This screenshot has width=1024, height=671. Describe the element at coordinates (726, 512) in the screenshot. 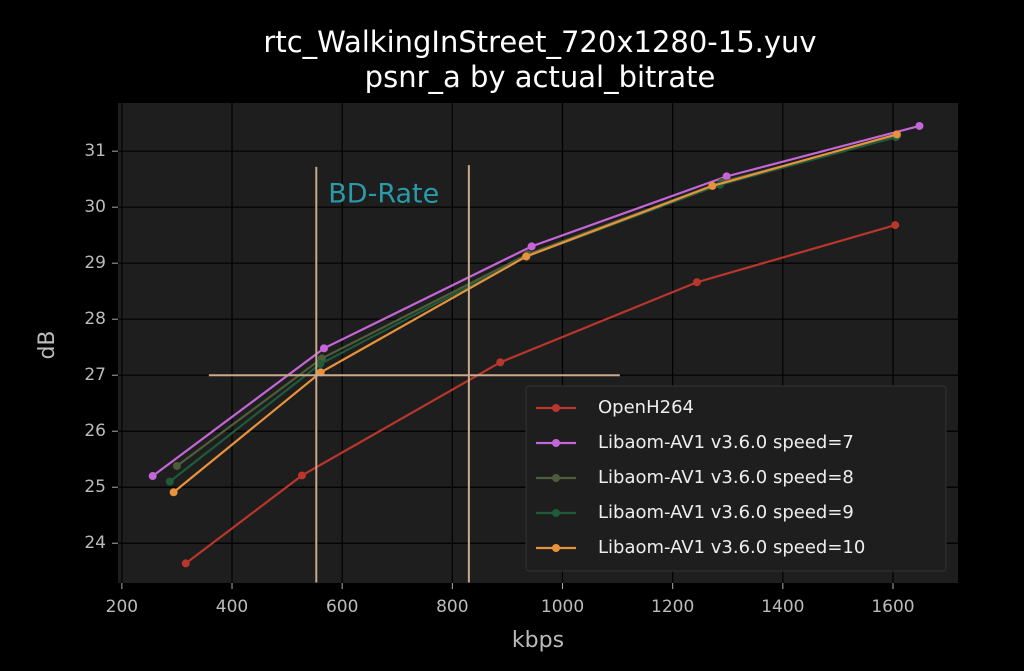

I see `legend-label: Libaom-AV1 v3.6.0 speed=9` at that location.